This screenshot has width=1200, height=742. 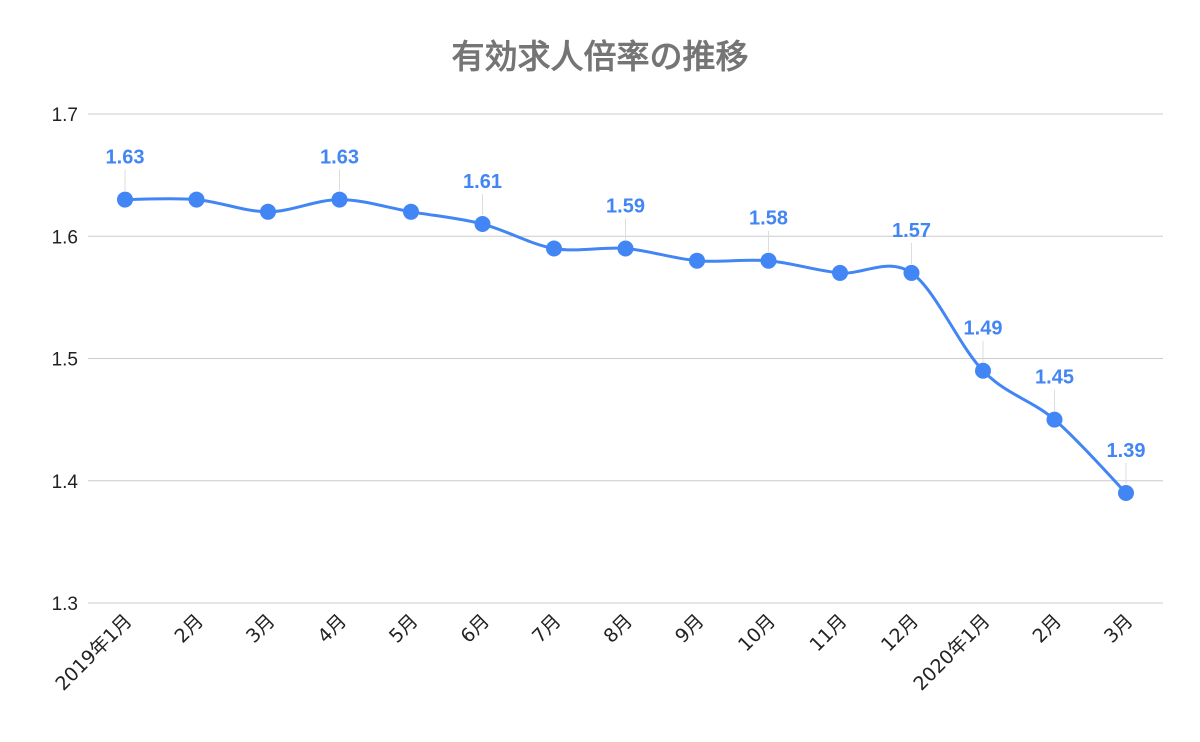 I want to click on y-axis-ticks: 1.3 1.4 1.5 1.6 1.7, so click(x=65, y=360).